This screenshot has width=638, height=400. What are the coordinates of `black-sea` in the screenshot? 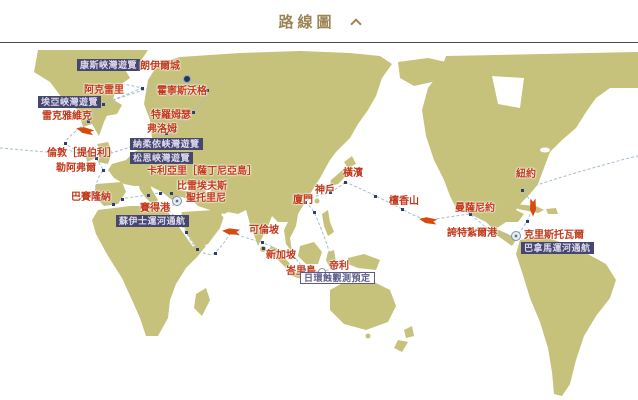 It's located at (186, 188).